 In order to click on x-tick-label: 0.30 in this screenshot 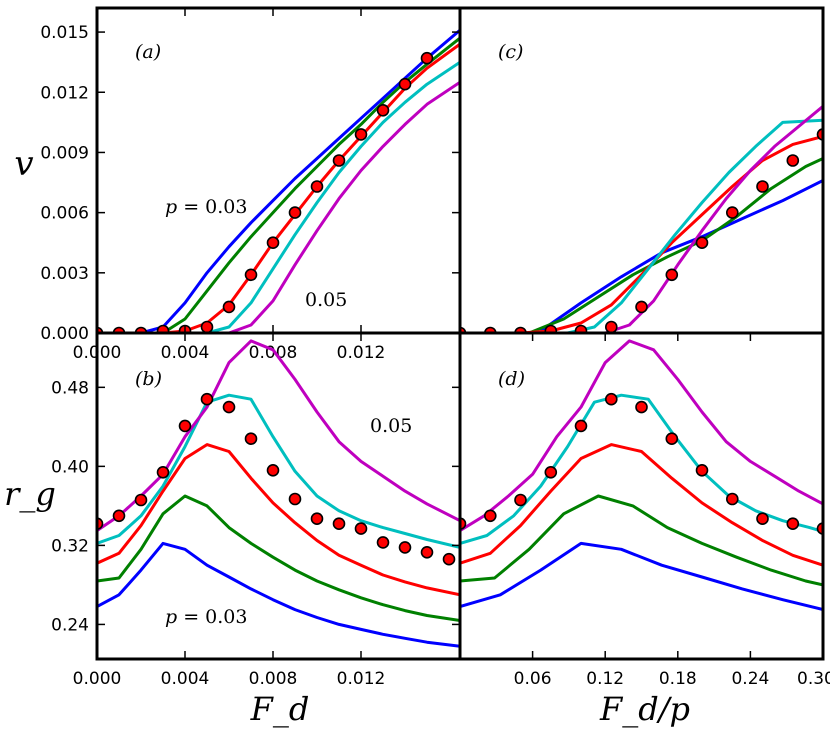, I will do `click(813, 679)`.